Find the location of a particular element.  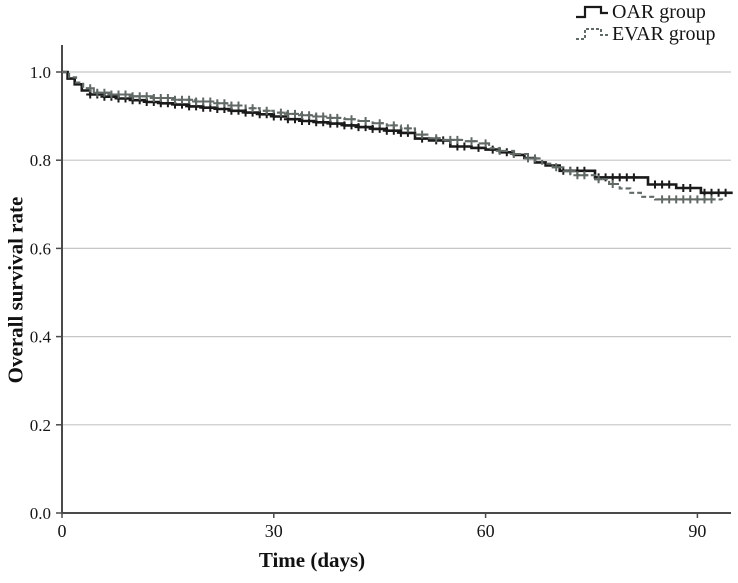

legend-item-evar: EVAR group is located at coordinates (645, 34).